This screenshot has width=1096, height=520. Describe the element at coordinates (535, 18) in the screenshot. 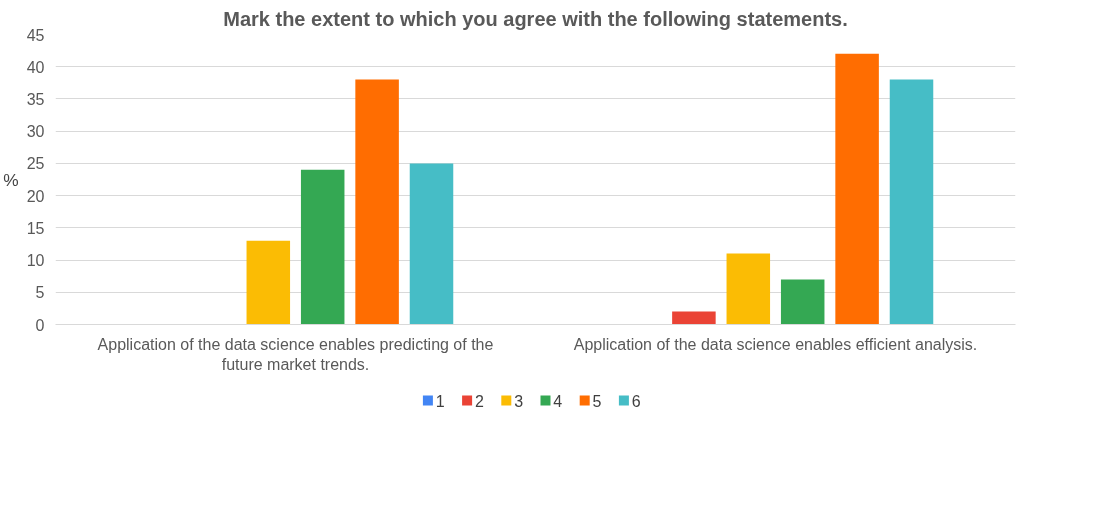

I see `chart-title: Mark the extent to which you agree with the following statements.` at that location.